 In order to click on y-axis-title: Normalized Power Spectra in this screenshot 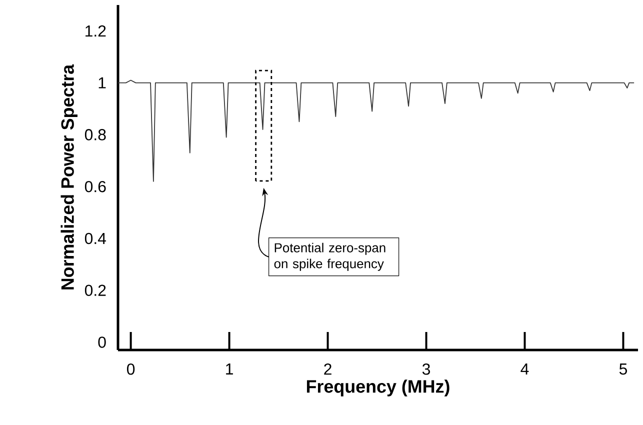, I will do `click(69, 177)`.